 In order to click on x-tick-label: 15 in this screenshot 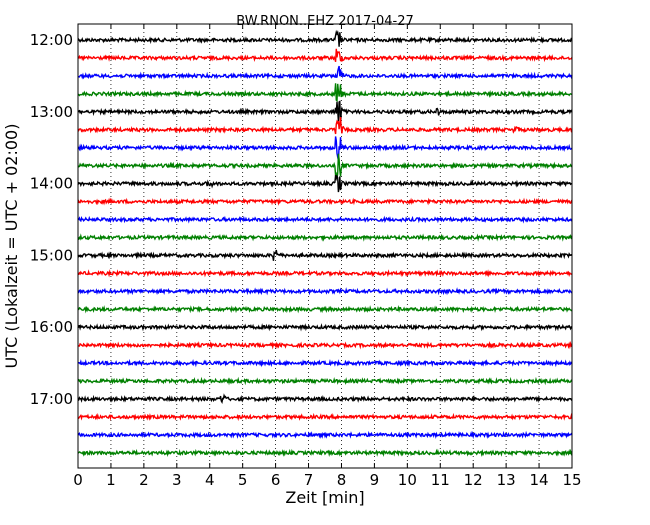, I will do `click(571, 480)`.